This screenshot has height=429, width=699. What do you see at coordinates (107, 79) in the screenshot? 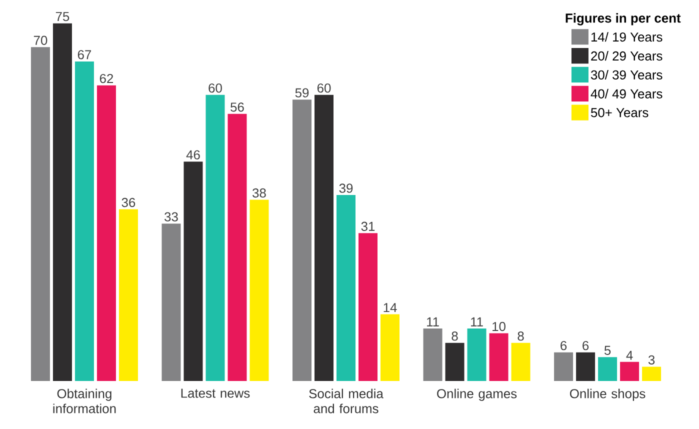
I see `data-label: 62` at bounding box center [107, 79].